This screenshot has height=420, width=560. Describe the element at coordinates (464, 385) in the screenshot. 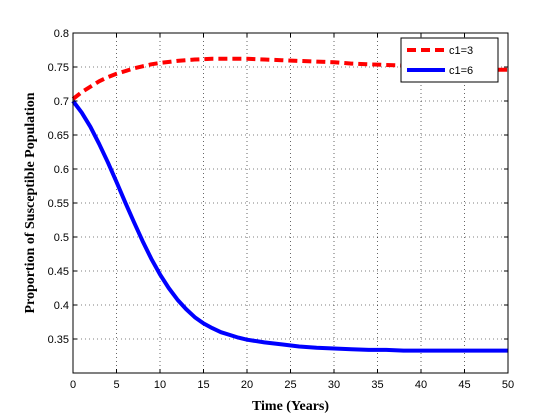

I see `x-tick-label: 45` at that location.